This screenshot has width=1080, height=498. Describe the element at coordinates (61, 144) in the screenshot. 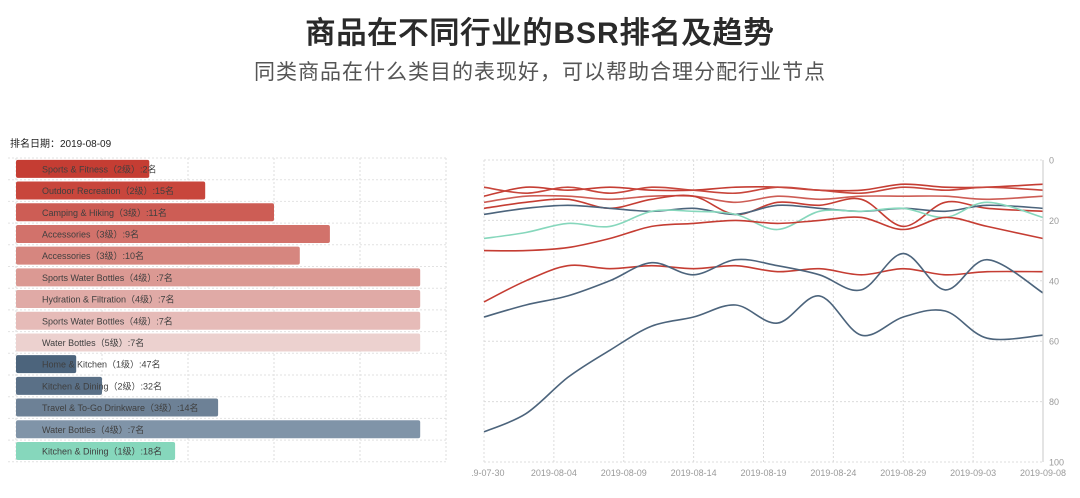

I see `rank-date-label: 排名日期：2019-08-09` at that location.